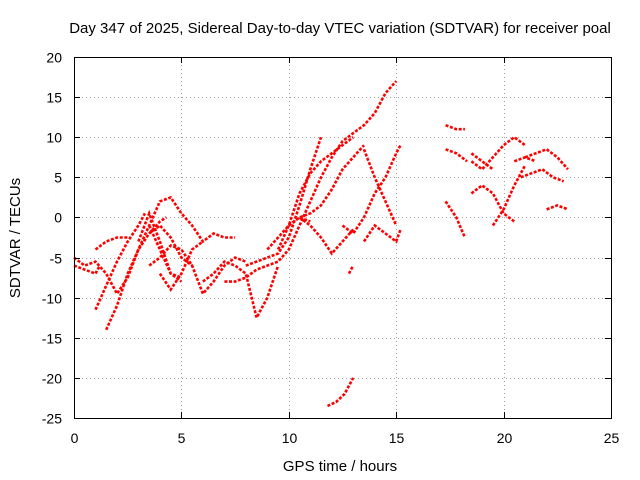 The image size is (640, 480). I want to click on y-axis-label: SDTVAR / TECUs, so click(15, 238).